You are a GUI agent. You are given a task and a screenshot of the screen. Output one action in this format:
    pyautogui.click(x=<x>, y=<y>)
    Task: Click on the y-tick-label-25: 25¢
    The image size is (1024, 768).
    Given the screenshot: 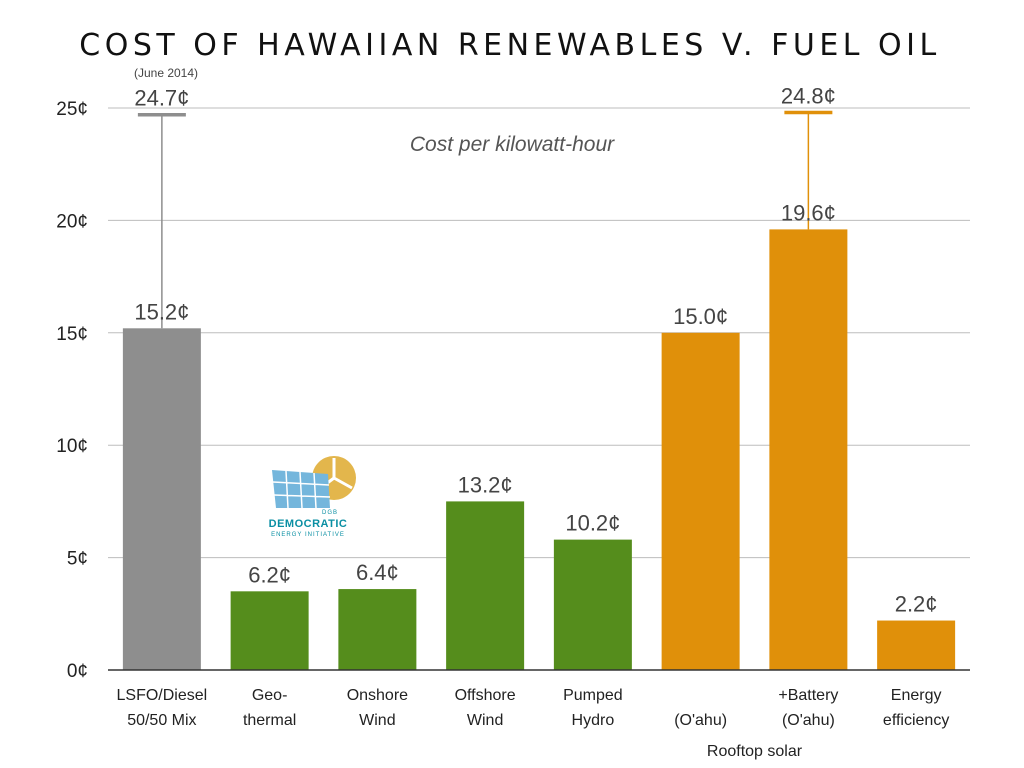 What is the action you would take?
    pyautogui.click(x=72, y=109)
    